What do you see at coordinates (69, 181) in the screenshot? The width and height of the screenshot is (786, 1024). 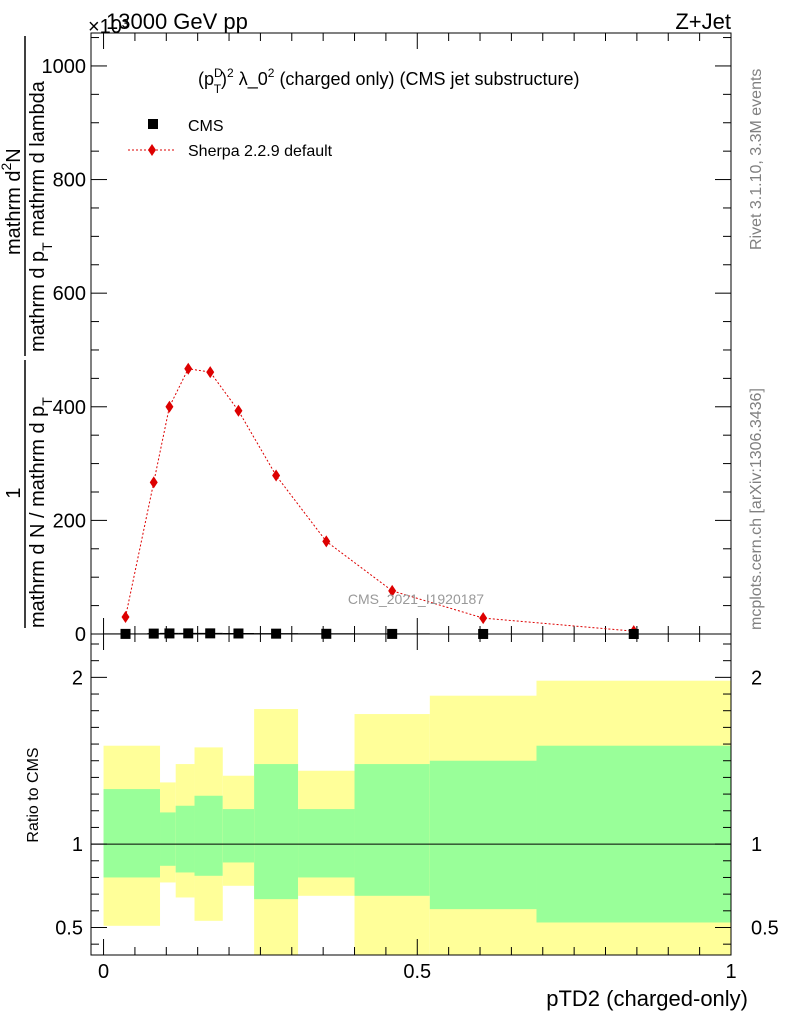 I see `main-ytick-label: 800` at bounding box center [69, 181].